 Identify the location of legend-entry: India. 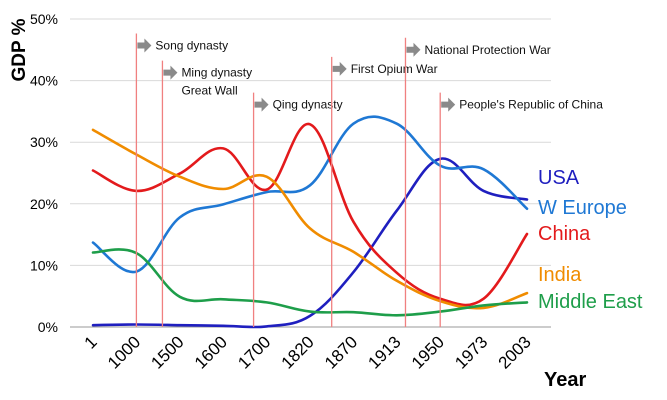
(560, 275).